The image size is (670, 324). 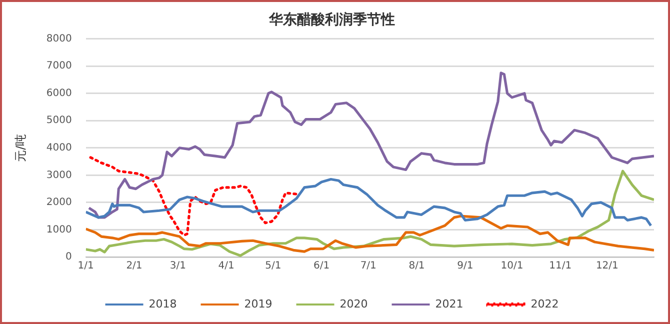 What do you see at coordinates (321, 266) in the screenshot?
I see `x-tick-label: 6/1` at bounding box center [321, 266].